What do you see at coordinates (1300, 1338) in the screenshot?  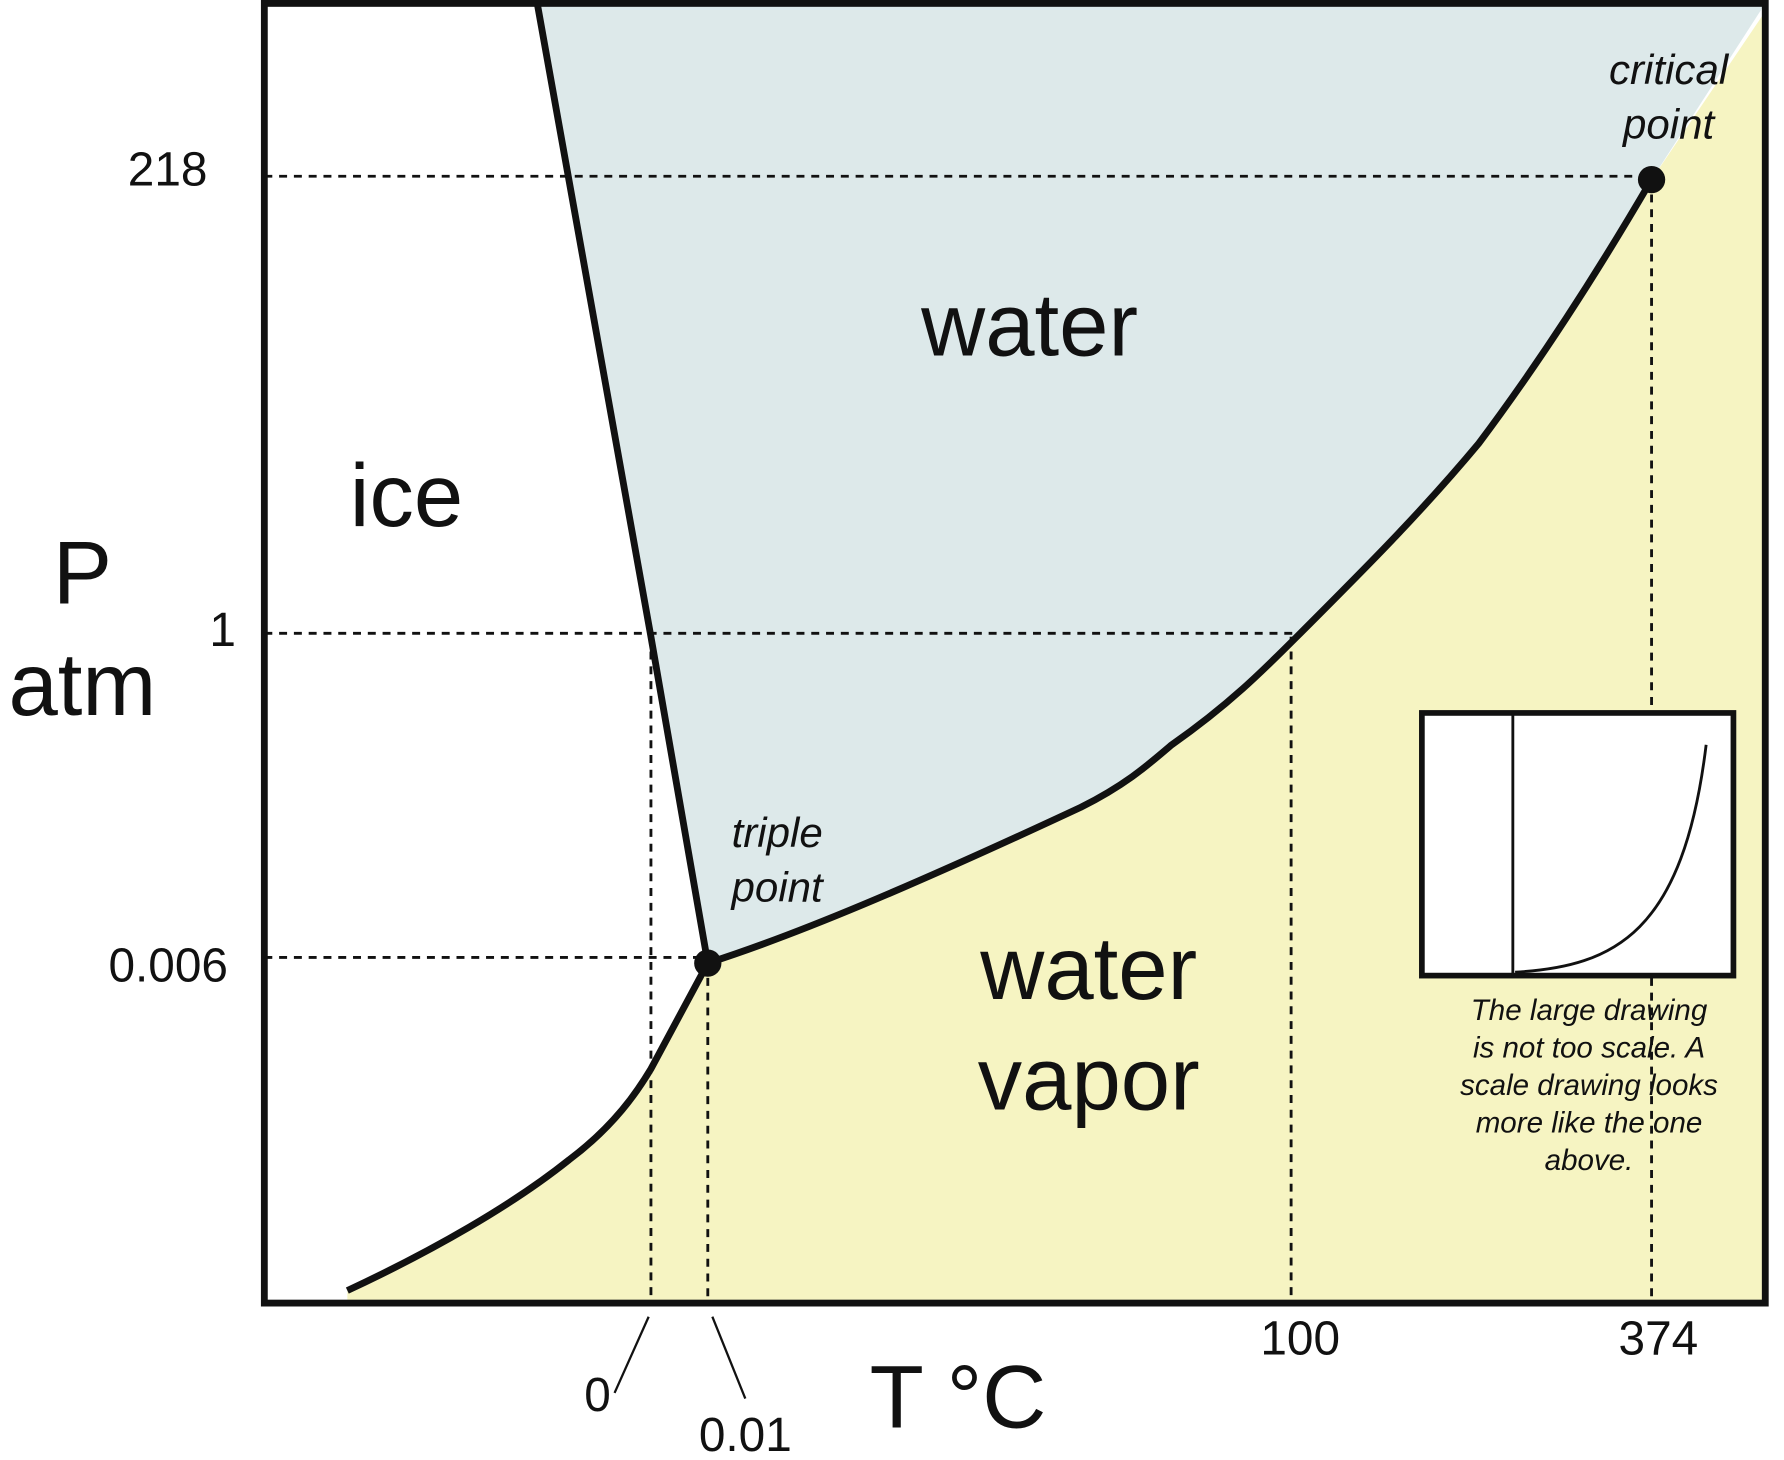 I see `x-tick-label: 100` at bounding box center [1300, 1338].